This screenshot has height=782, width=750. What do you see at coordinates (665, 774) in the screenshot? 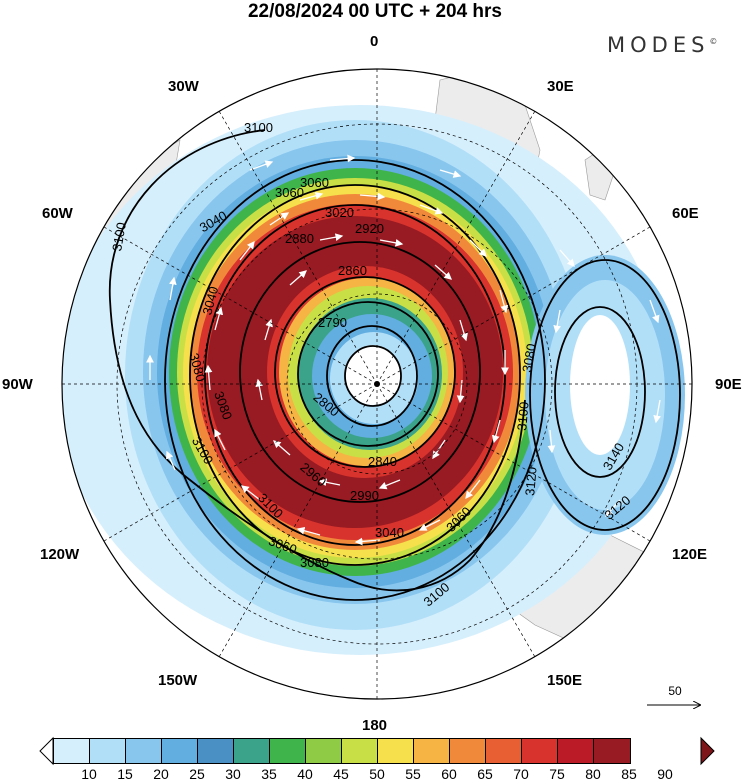
I see `colorbar-tick-label: 90` at bounding box center [665, 774].